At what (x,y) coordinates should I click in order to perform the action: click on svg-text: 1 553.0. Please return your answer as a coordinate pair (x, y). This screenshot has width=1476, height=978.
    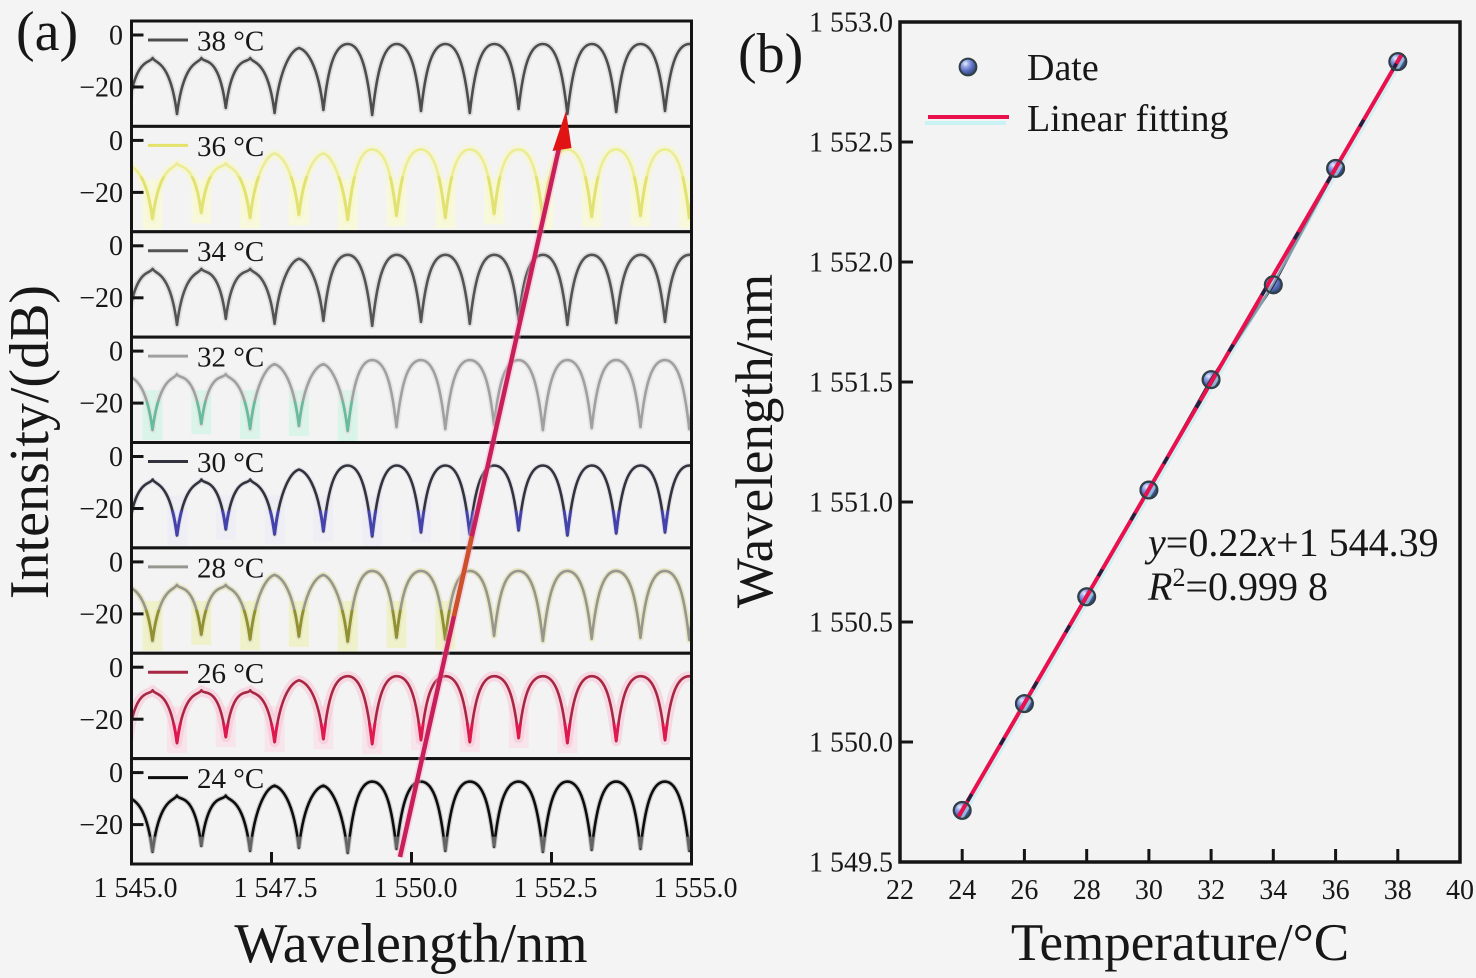
    Looking at the image, I should click on (851, 23).